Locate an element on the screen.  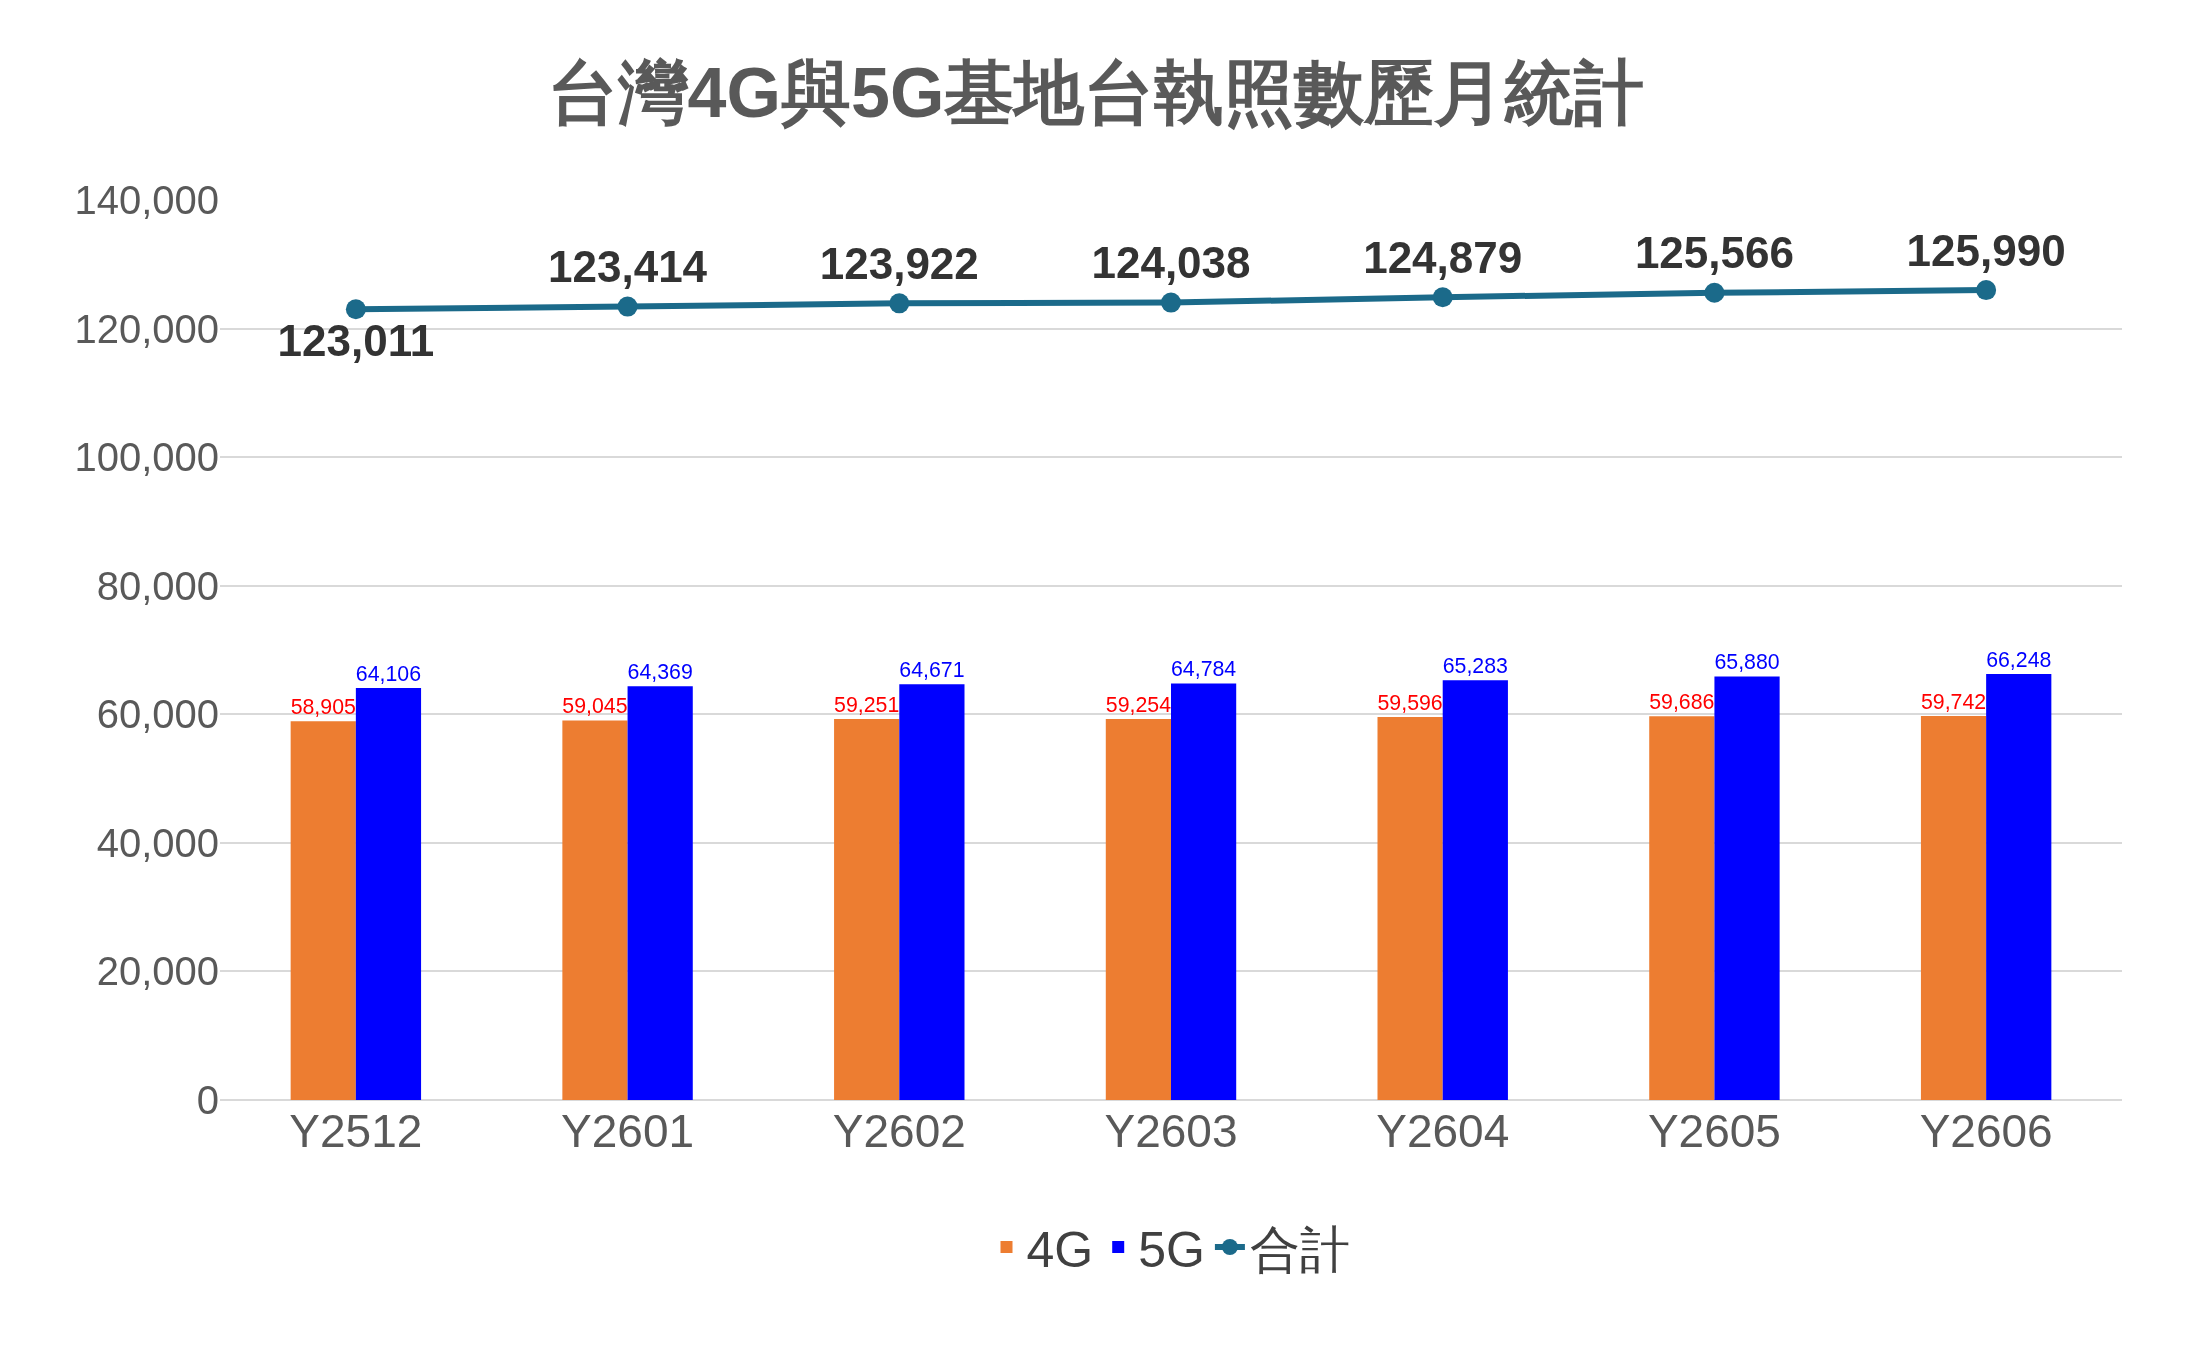
data-label: 65,283 is located at coordinates (1475, 665).